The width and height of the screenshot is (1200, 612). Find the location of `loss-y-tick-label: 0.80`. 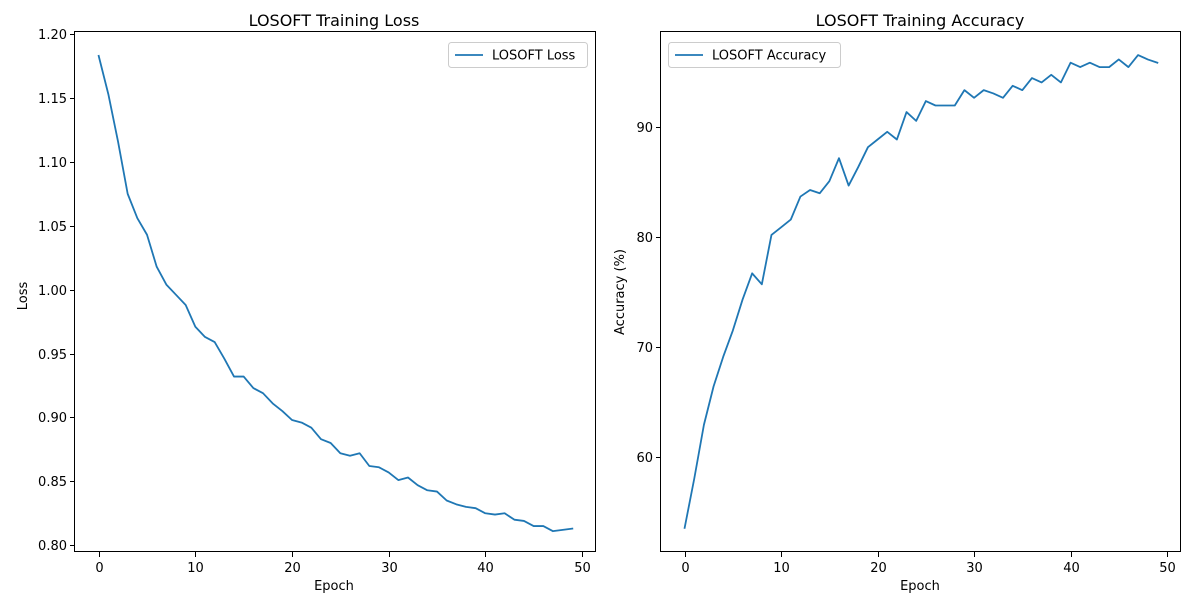

loss-y-tick-label: 0.80 is located at coordinates (52, 546).